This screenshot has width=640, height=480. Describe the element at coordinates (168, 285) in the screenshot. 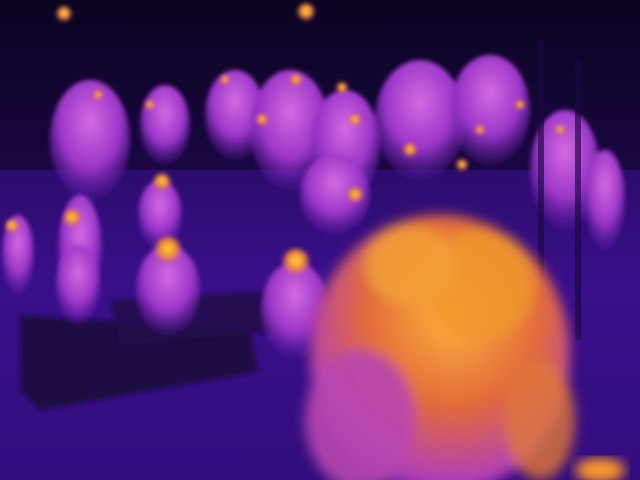

I see `person-mid-left` at that location.